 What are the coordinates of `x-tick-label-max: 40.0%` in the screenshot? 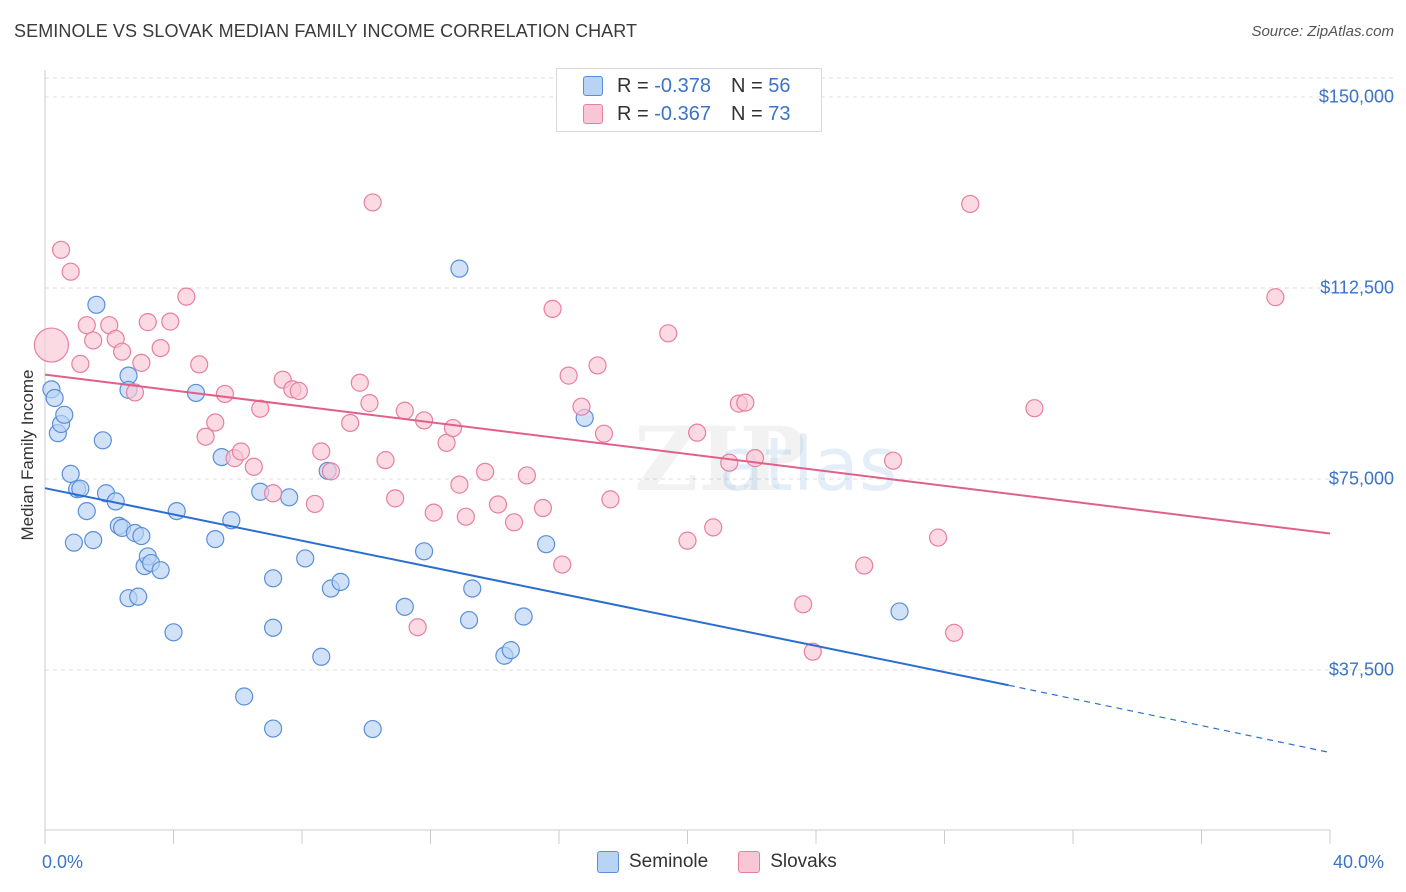 It's located at (1359, 862).